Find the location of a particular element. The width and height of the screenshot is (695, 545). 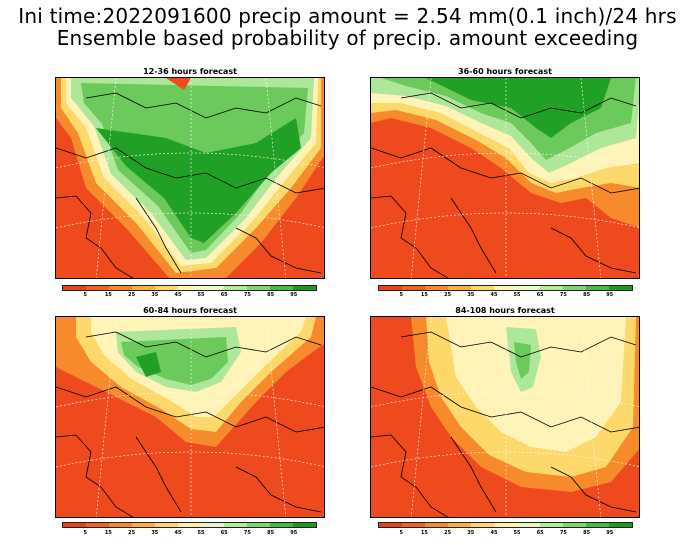

panel-title: 12-36 hours forecast is located at coordinates (190, 71).